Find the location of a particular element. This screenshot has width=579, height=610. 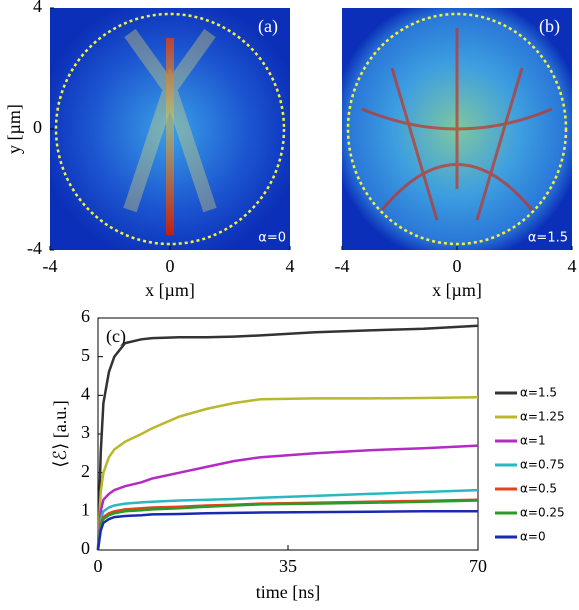

heatmap-pattern is located at coordinates (457, 124).